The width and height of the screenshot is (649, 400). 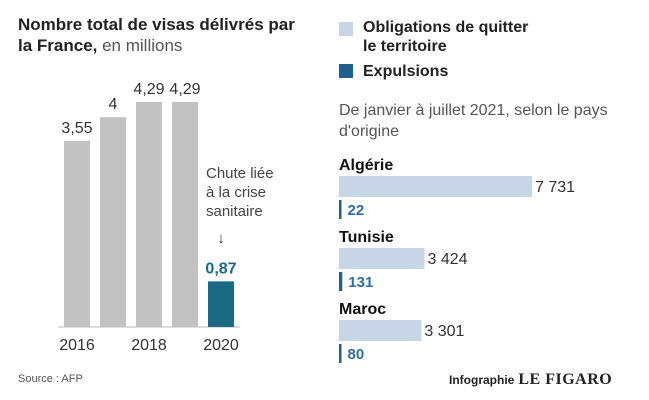 I want to click on visa-value-label: 4, so click(x=113, y=104).